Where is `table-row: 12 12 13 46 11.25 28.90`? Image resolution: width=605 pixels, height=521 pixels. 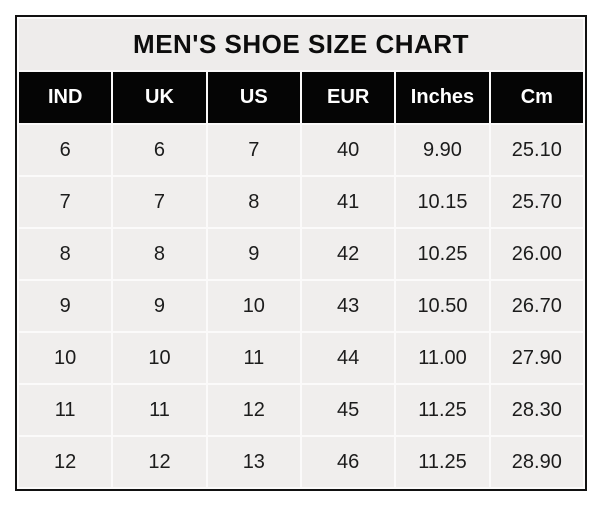
table-row: 12 12 13 46 11.25 28.90 is located at coordinates (301, 462).